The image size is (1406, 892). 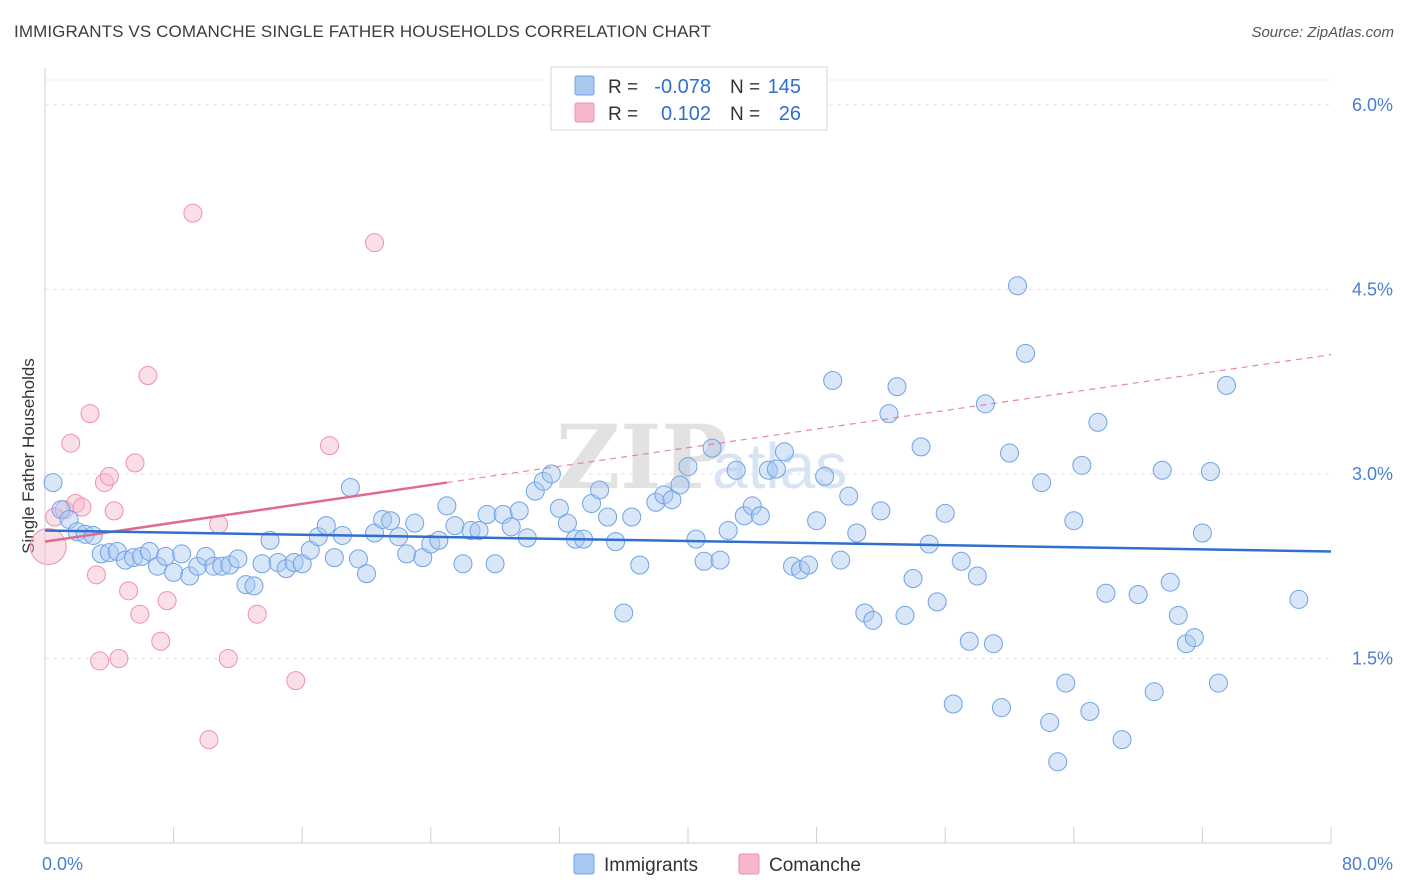 I want to click on series-legend: Immigrants Comanche, so click(x=717, y=864).